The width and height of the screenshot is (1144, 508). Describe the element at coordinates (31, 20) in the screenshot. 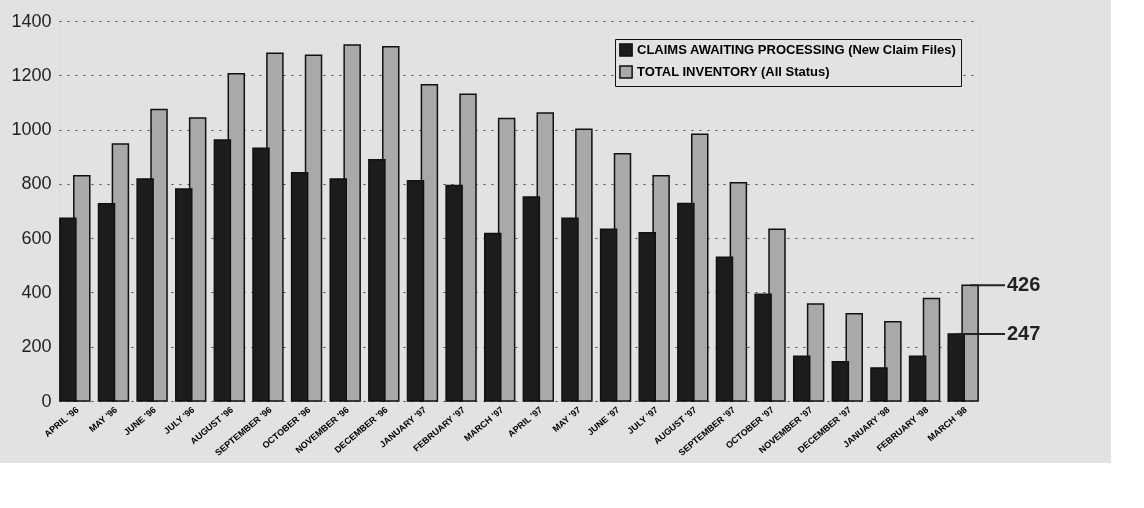

I see `y-tick-label: 1400` at that location.